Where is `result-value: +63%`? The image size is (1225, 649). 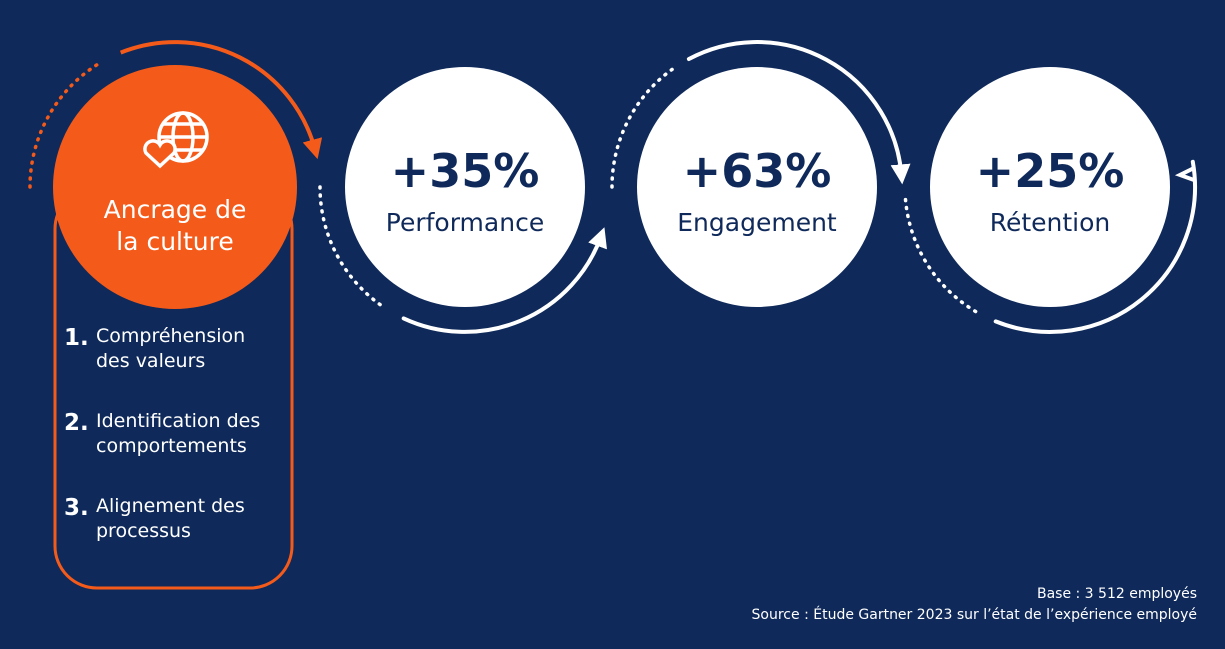
result-value: +63% is located at coordinates (757, 171).